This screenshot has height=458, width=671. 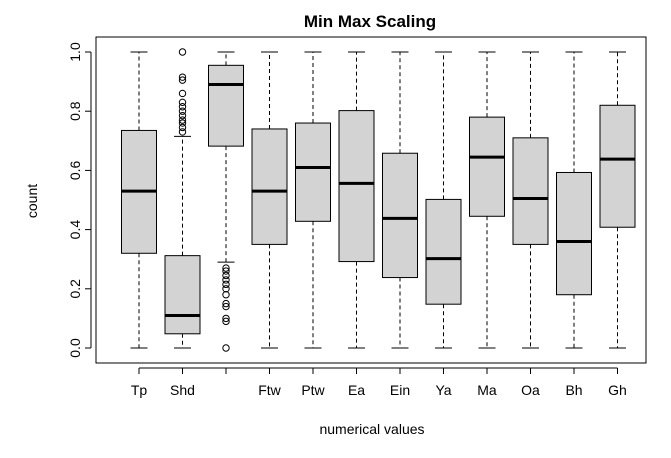 What do you see at coordinates (75, 230) in the screenshot?
I see `y-tick-label: 0.4` at bounding box center [75, 230].